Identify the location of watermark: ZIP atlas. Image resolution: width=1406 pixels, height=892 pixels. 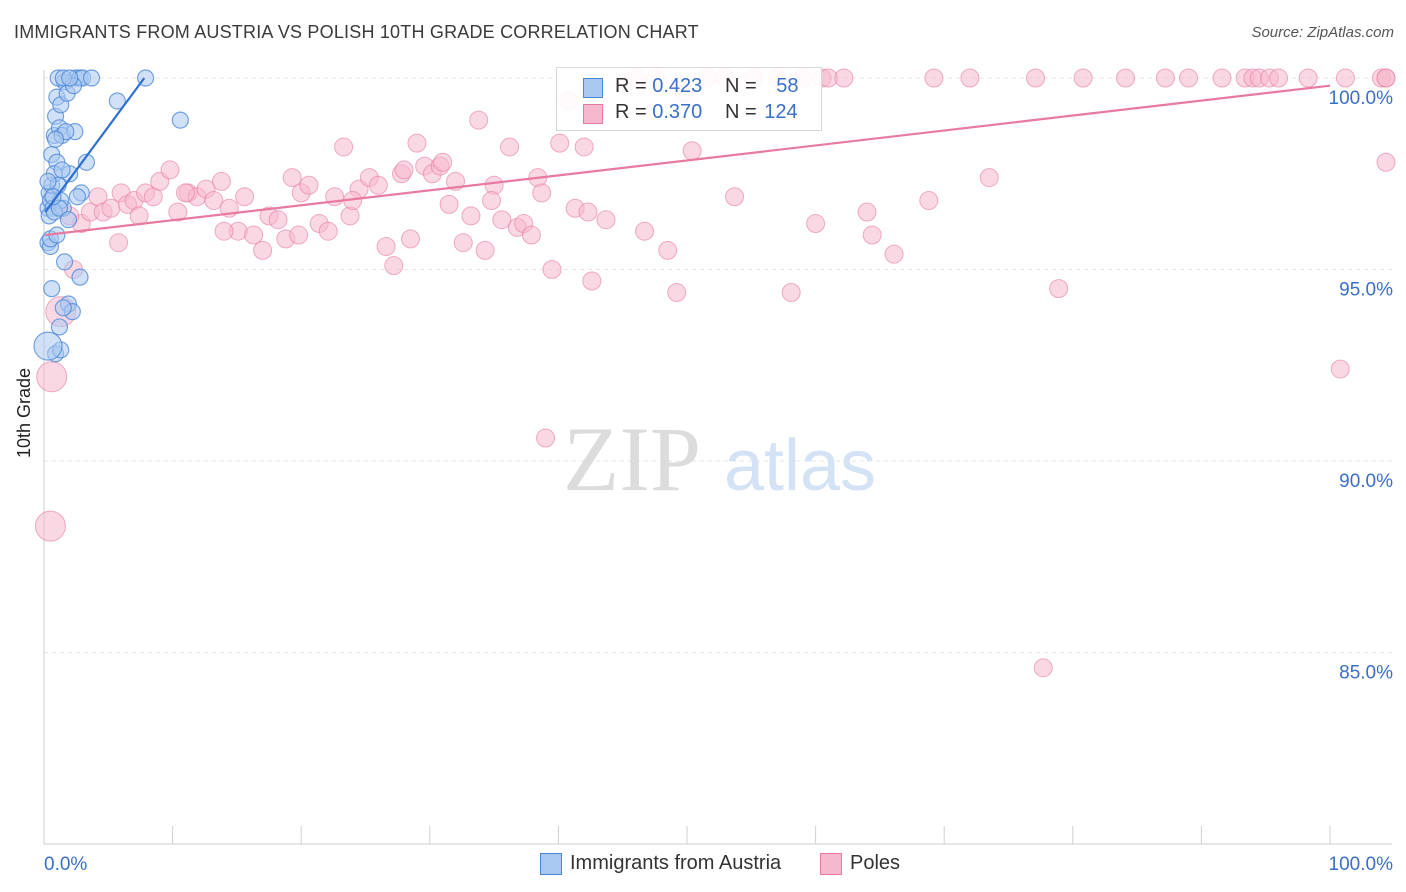
(719, 459).